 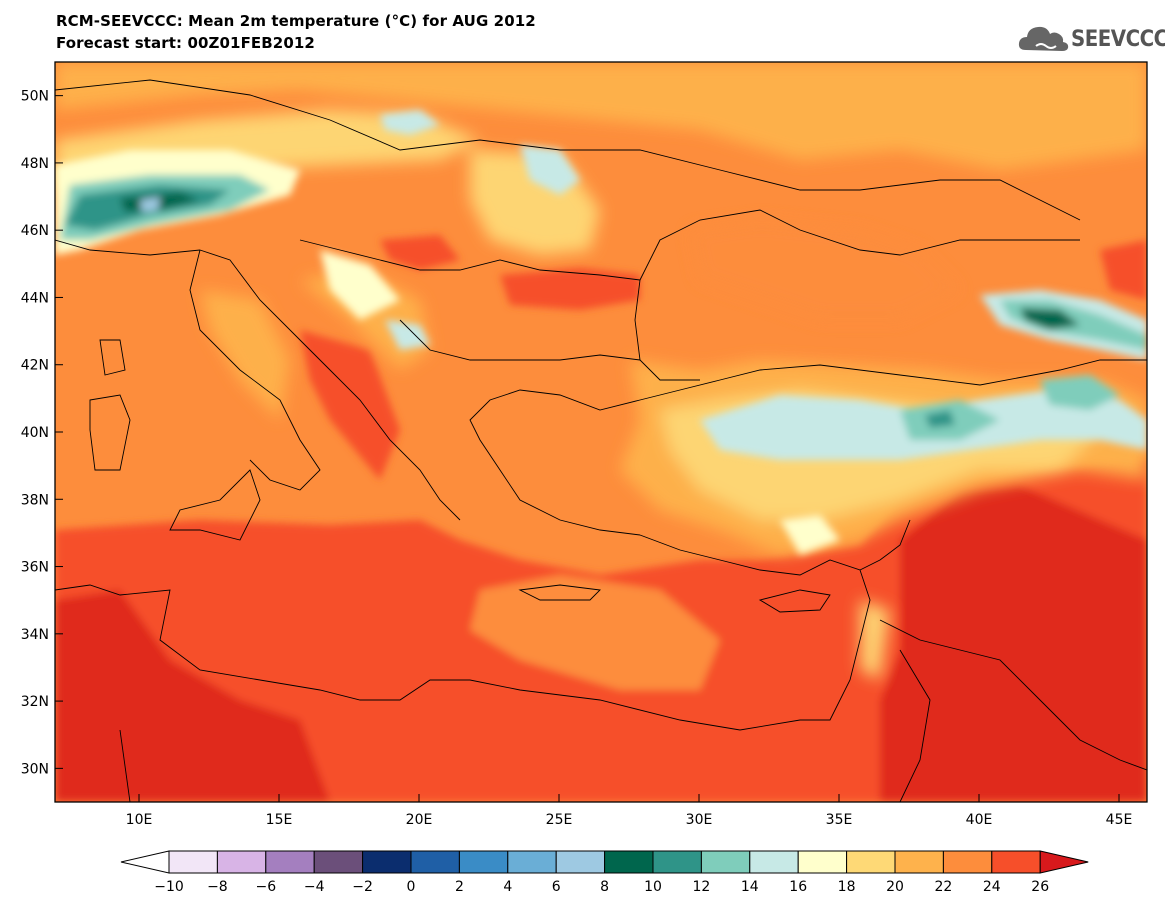 I want to click on colorbar-label: −8, so click(x=217, y=887).